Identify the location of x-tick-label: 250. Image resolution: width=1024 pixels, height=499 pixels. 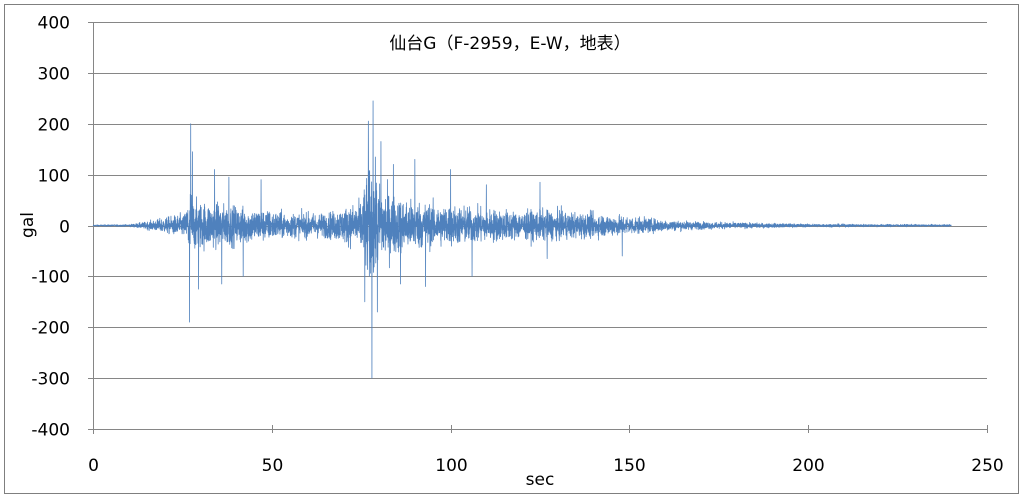
(987, 466).